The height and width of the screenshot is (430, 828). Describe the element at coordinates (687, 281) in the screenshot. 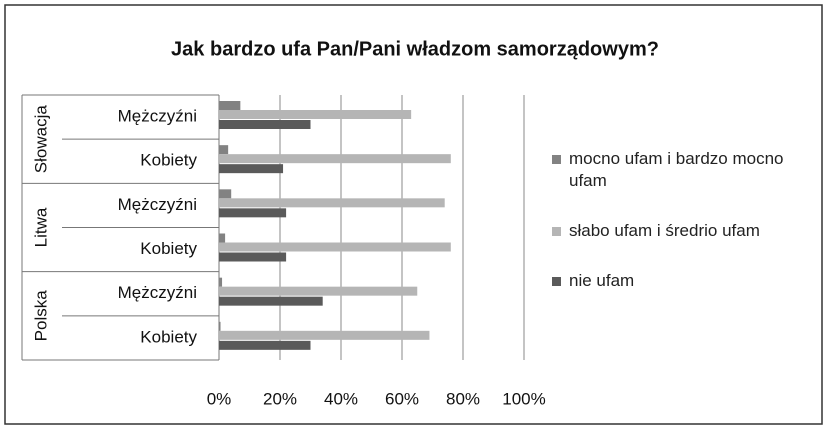

I see `legend-item: nie ufam` at that location.